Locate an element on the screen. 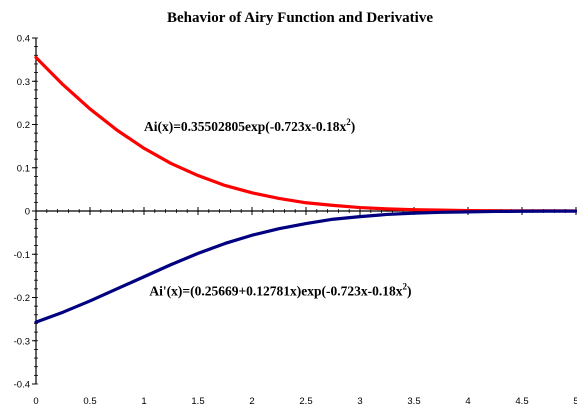  x-tick-label: 4.5 is located at coordinates (521, 401).